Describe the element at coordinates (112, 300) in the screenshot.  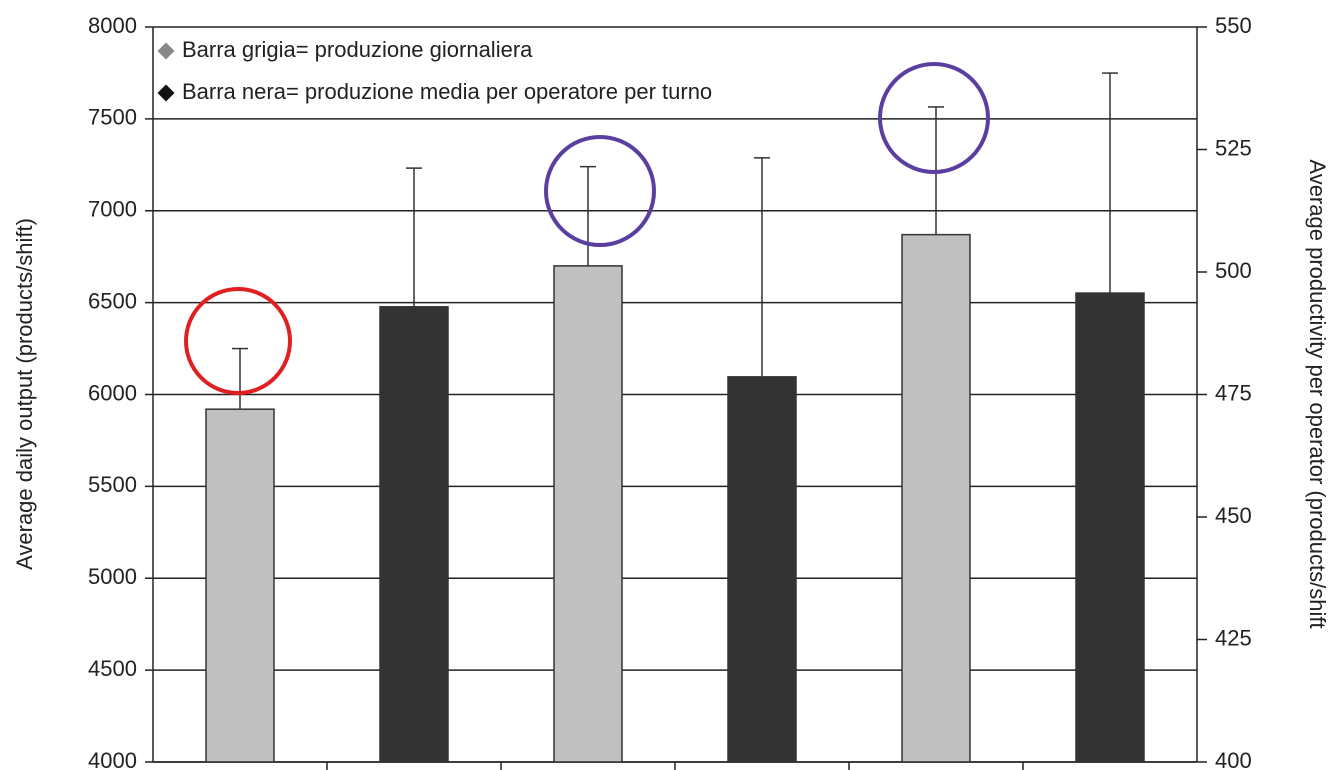
I see `y-tick-label: 6500` at that location.